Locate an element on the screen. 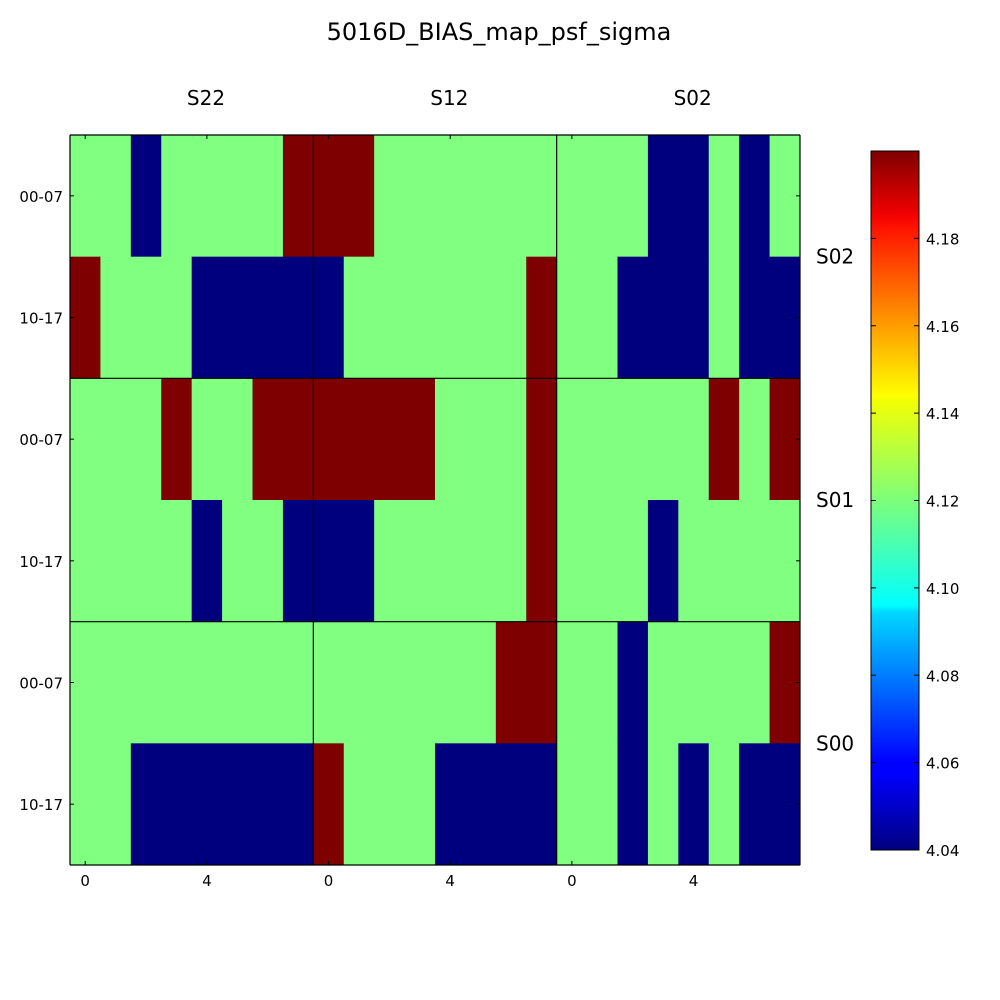 Image resolution: width=1000 pixels, height=1000 pixels. y-tick-label: 00-07 is located at coordinates (41, 197).